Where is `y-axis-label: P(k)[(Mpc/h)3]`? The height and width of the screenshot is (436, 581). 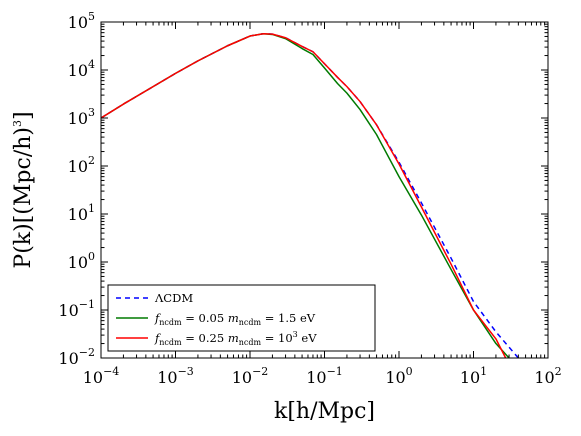 y-axis-label: P(k)[(Mpc/h)3] is located at coordinates (23, 189).